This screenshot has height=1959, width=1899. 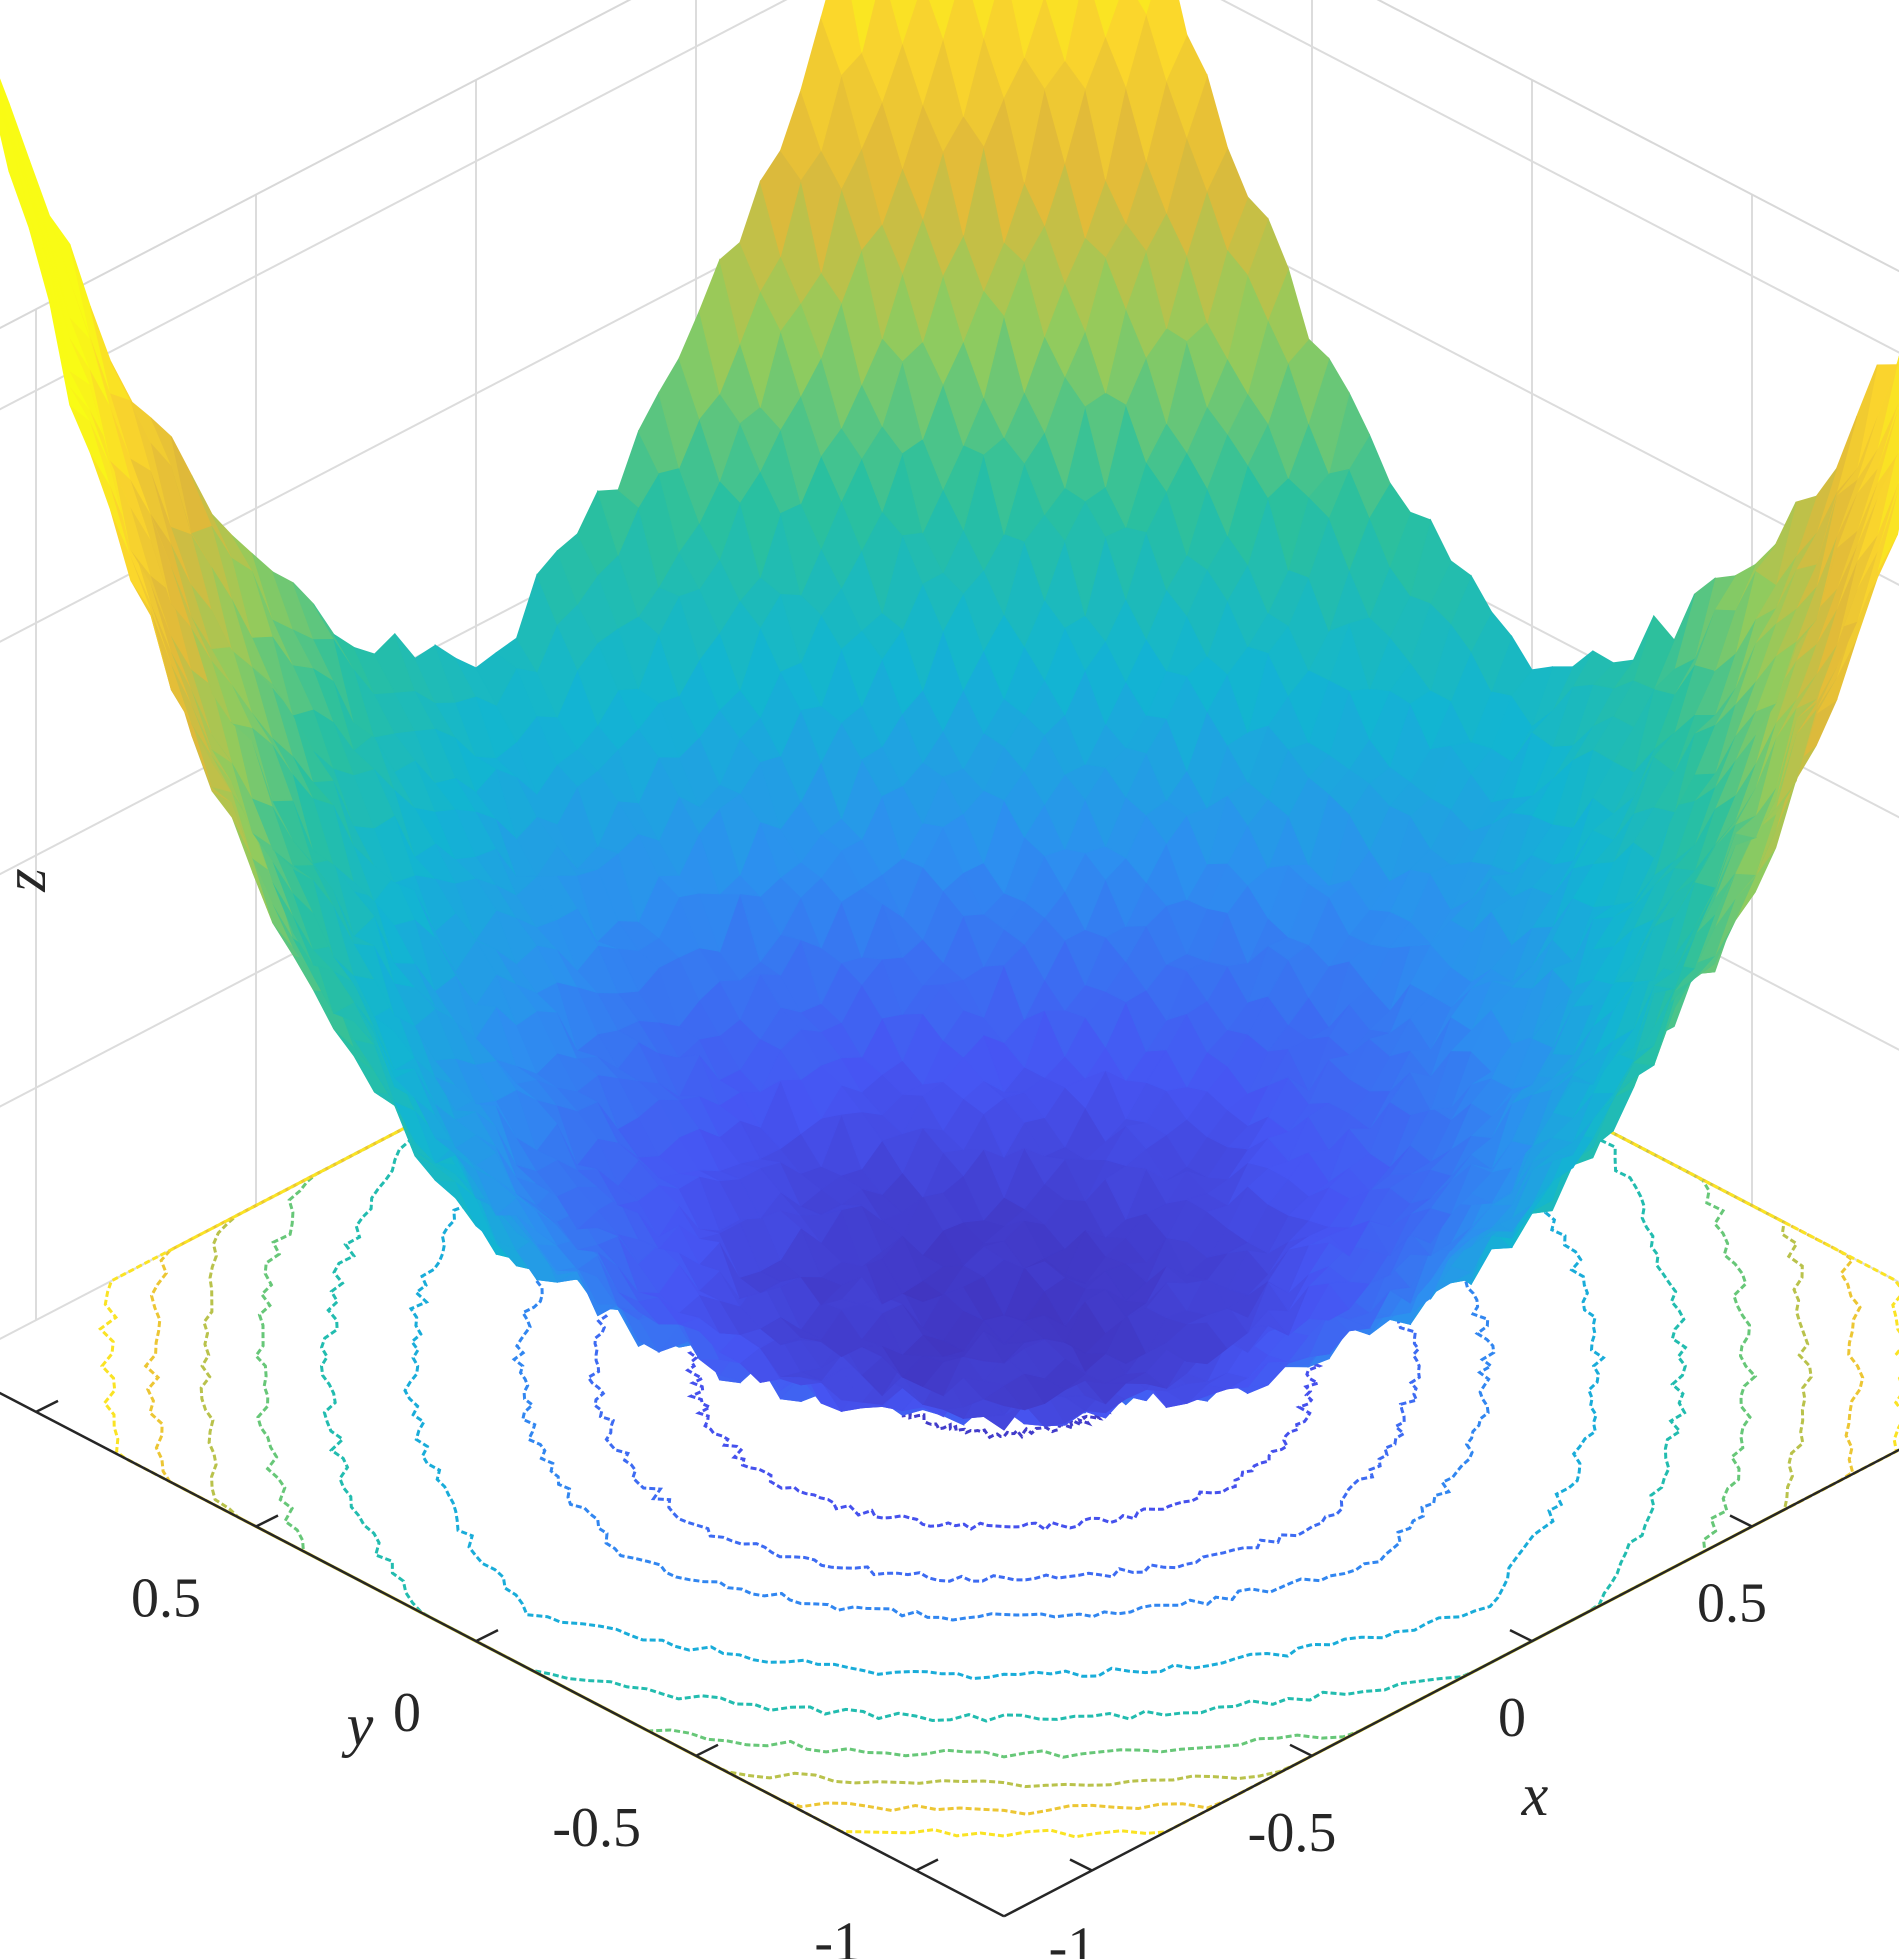 I want to click on z-axis-label: z, so click(x=29, y=880).